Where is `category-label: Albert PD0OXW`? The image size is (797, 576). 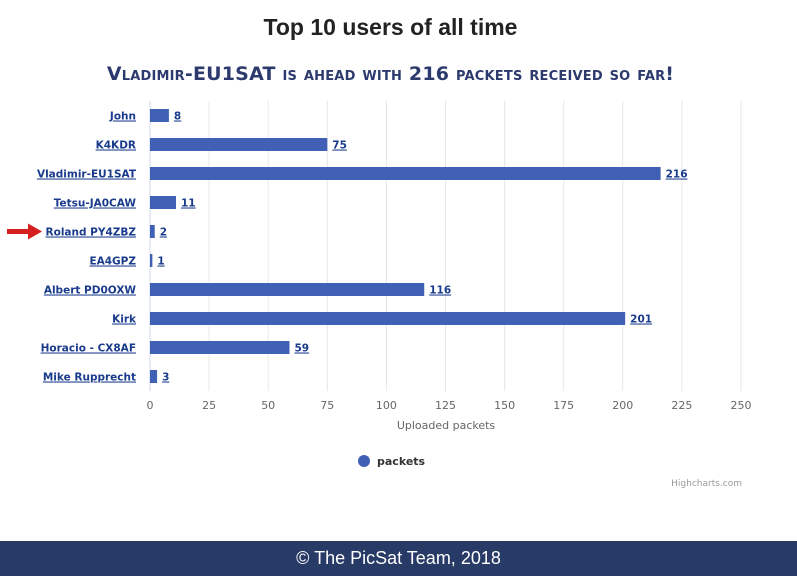
category-label: Albert PD0OXW is located at coordinates (90, 291).